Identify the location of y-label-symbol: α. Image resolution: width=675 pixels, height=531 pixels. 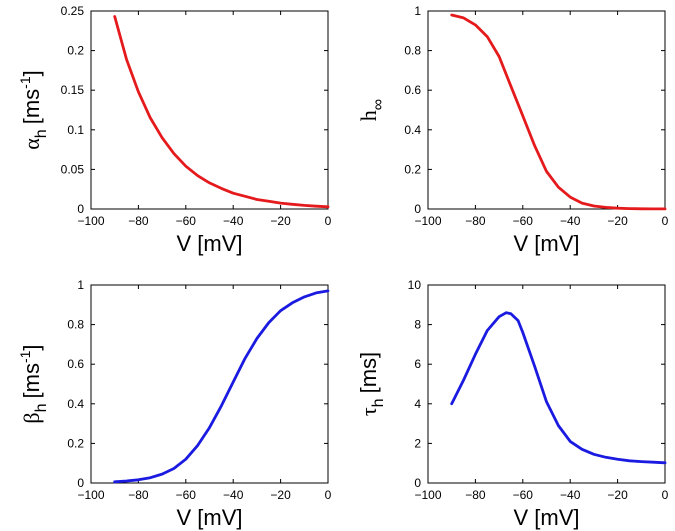
(31, 144).